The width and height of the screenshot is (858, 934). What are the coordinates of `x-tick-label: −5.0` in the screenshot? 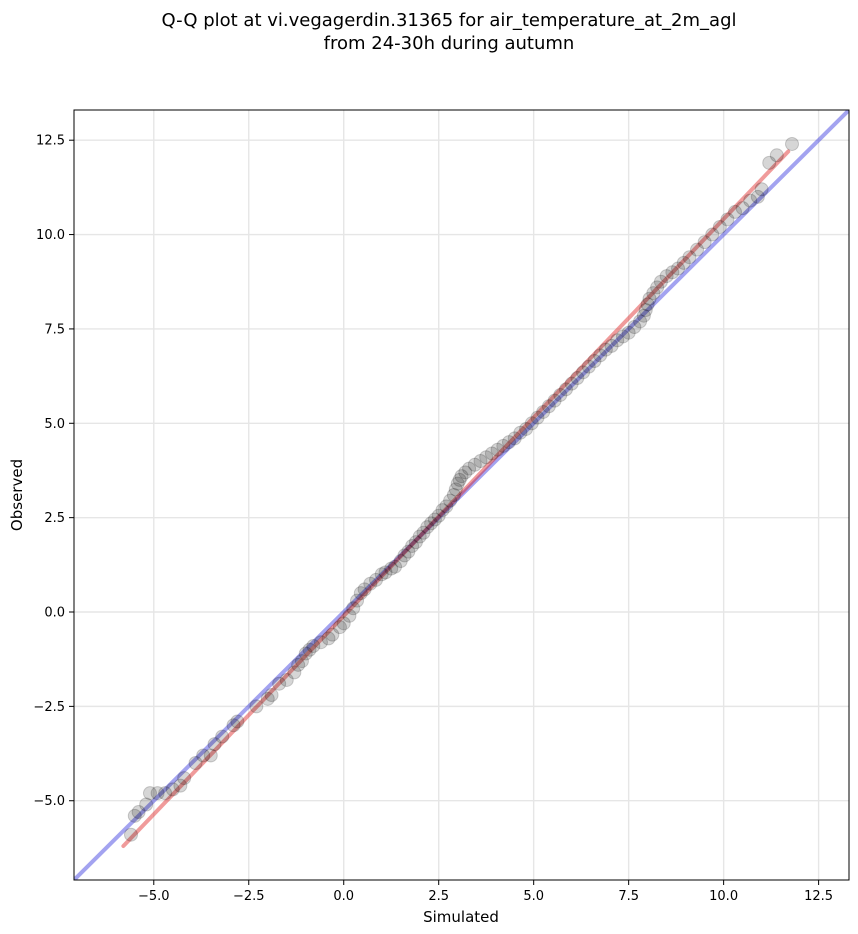 It's located at (154, 896).